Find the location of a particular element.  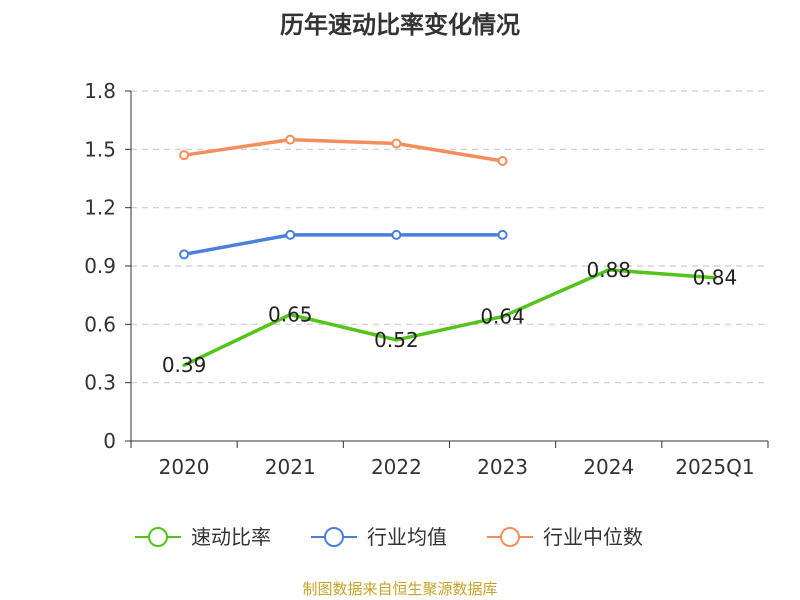

legend-item-1: 行业均值 is located at coordinates (379, 537).